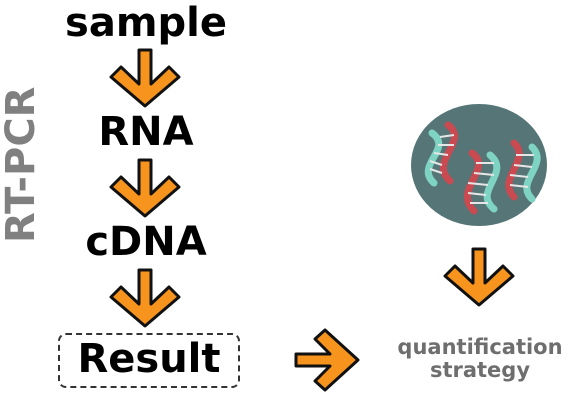 This screenshot has width=582, height=401. I want to click on dna-helix-left, so click(441, 154).